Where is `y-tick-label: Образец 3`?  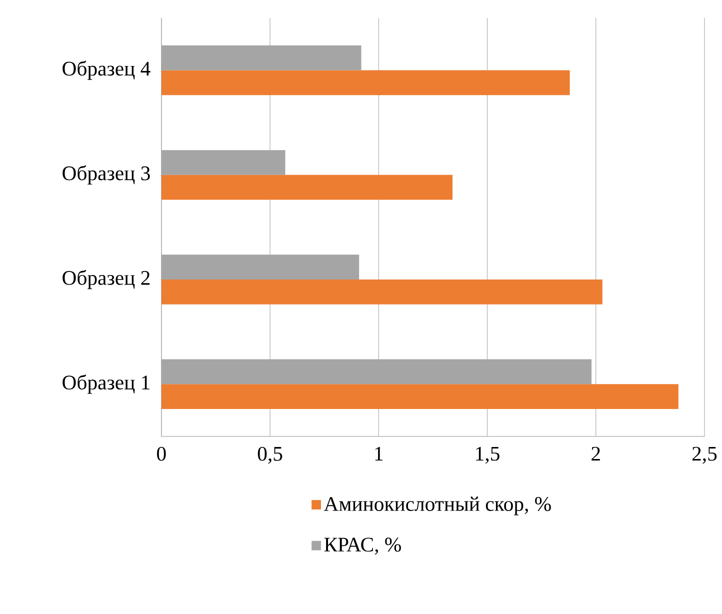
y-tick-label: Образец 3 is located at coordinates (106, 175).